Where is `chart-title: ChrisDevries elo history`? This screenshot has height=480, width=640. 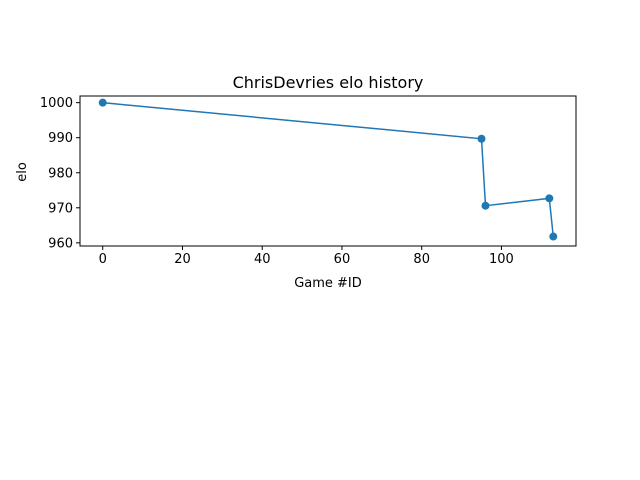
chart-title: ChrisDevries elo history is located at coordinates (328, 82).